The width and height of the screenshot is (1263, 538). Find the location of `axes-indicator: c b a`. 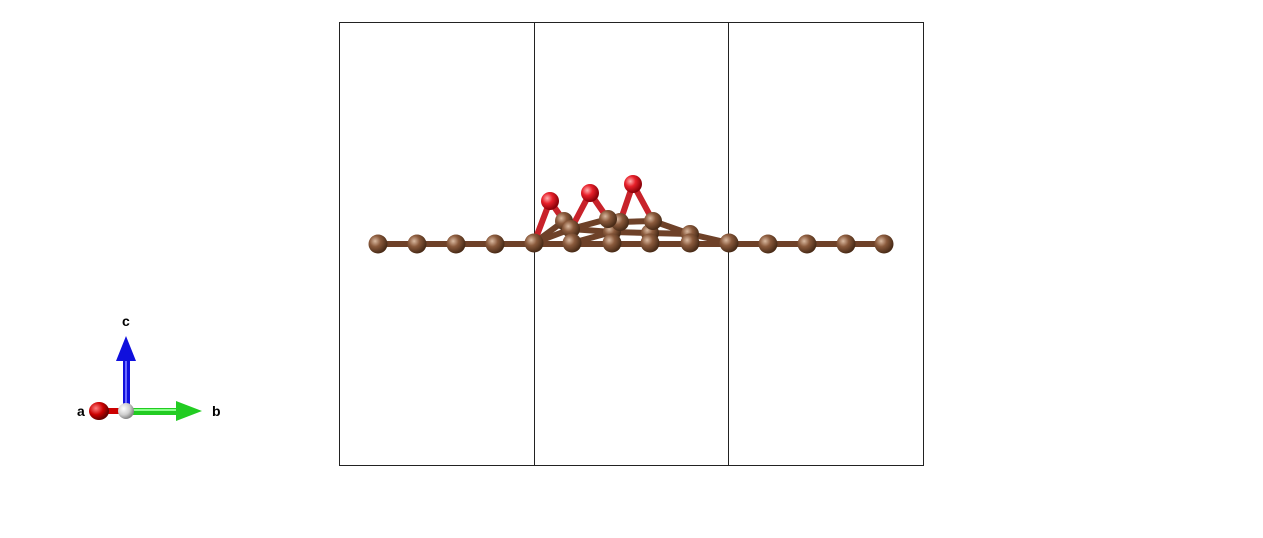

axes-indicator: c b a is located at coordinates (149, 367).